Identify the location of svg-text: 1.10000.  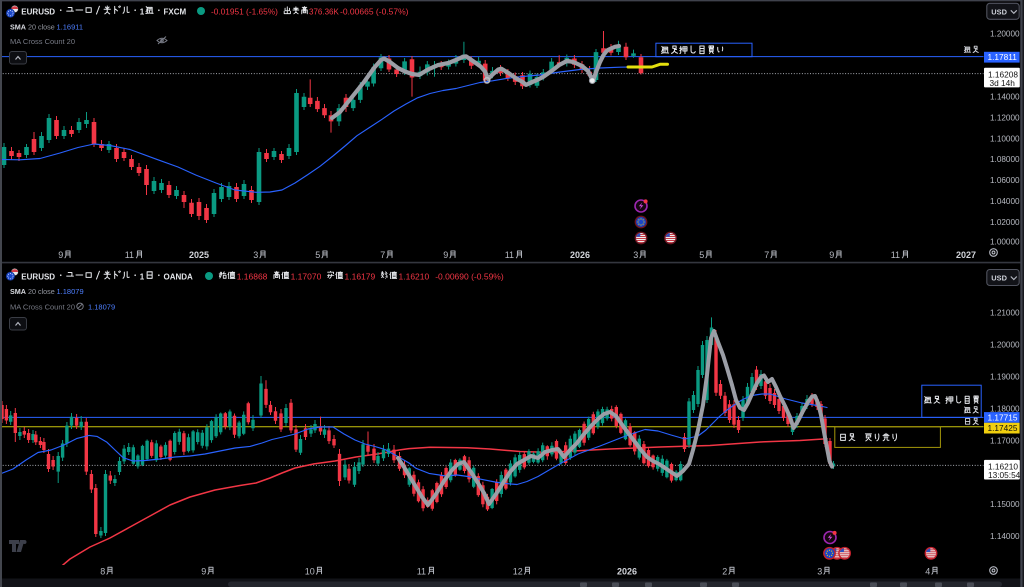
(1005, 139).